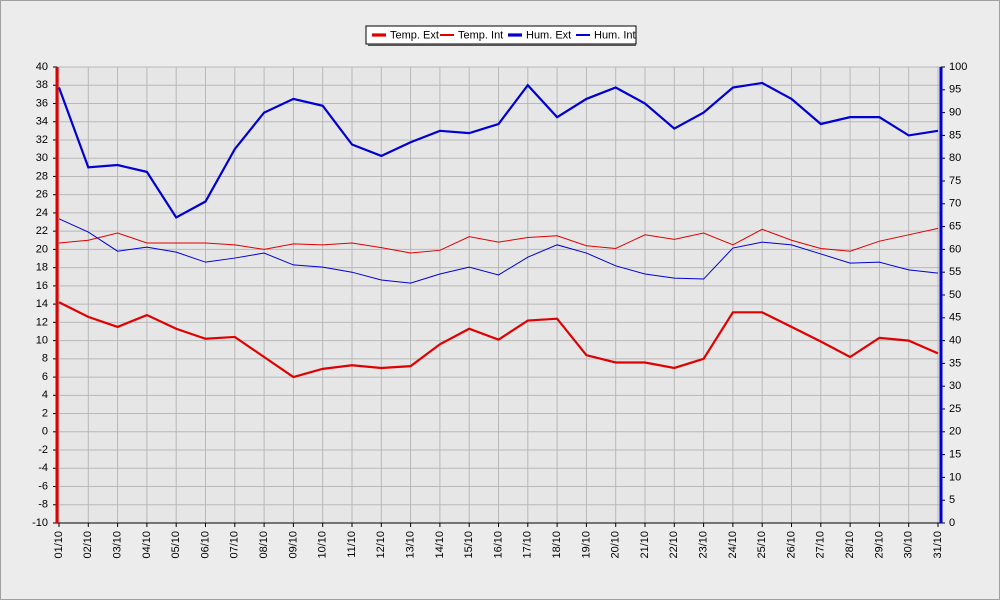  Describe the element at coordinates (235, 545) in the screenshot. I see `x-tick-label: 07/10` at that location.